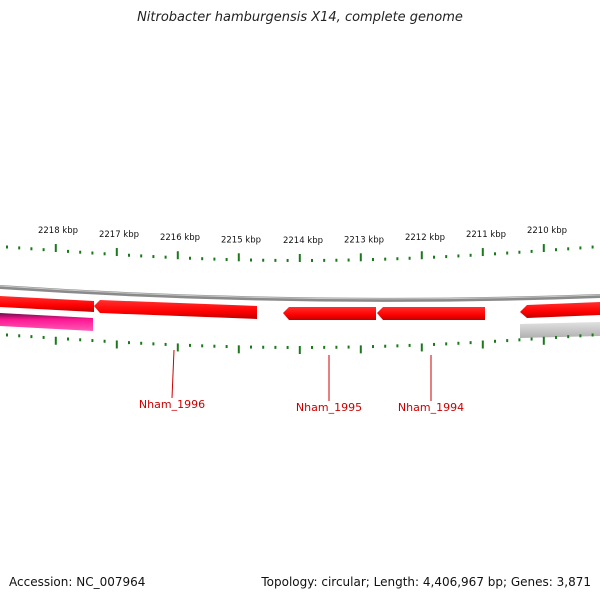 This screenshot has height=600, width=600. What do you see at coordinates (46, 322) in the screenshot?
I see `rna-feature-left` at bounding box center [46, 322].